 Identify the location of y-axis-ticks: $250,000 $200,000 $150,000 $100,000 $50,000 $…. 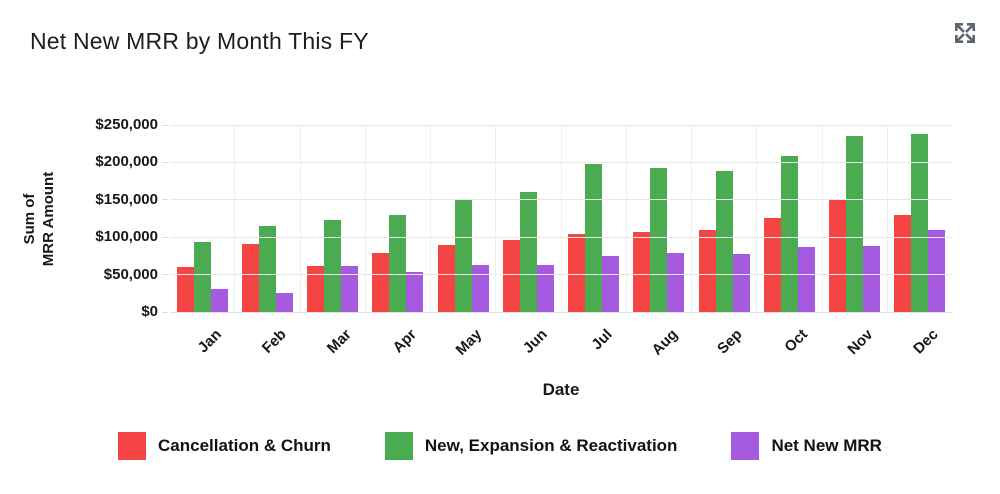
(84, 218).